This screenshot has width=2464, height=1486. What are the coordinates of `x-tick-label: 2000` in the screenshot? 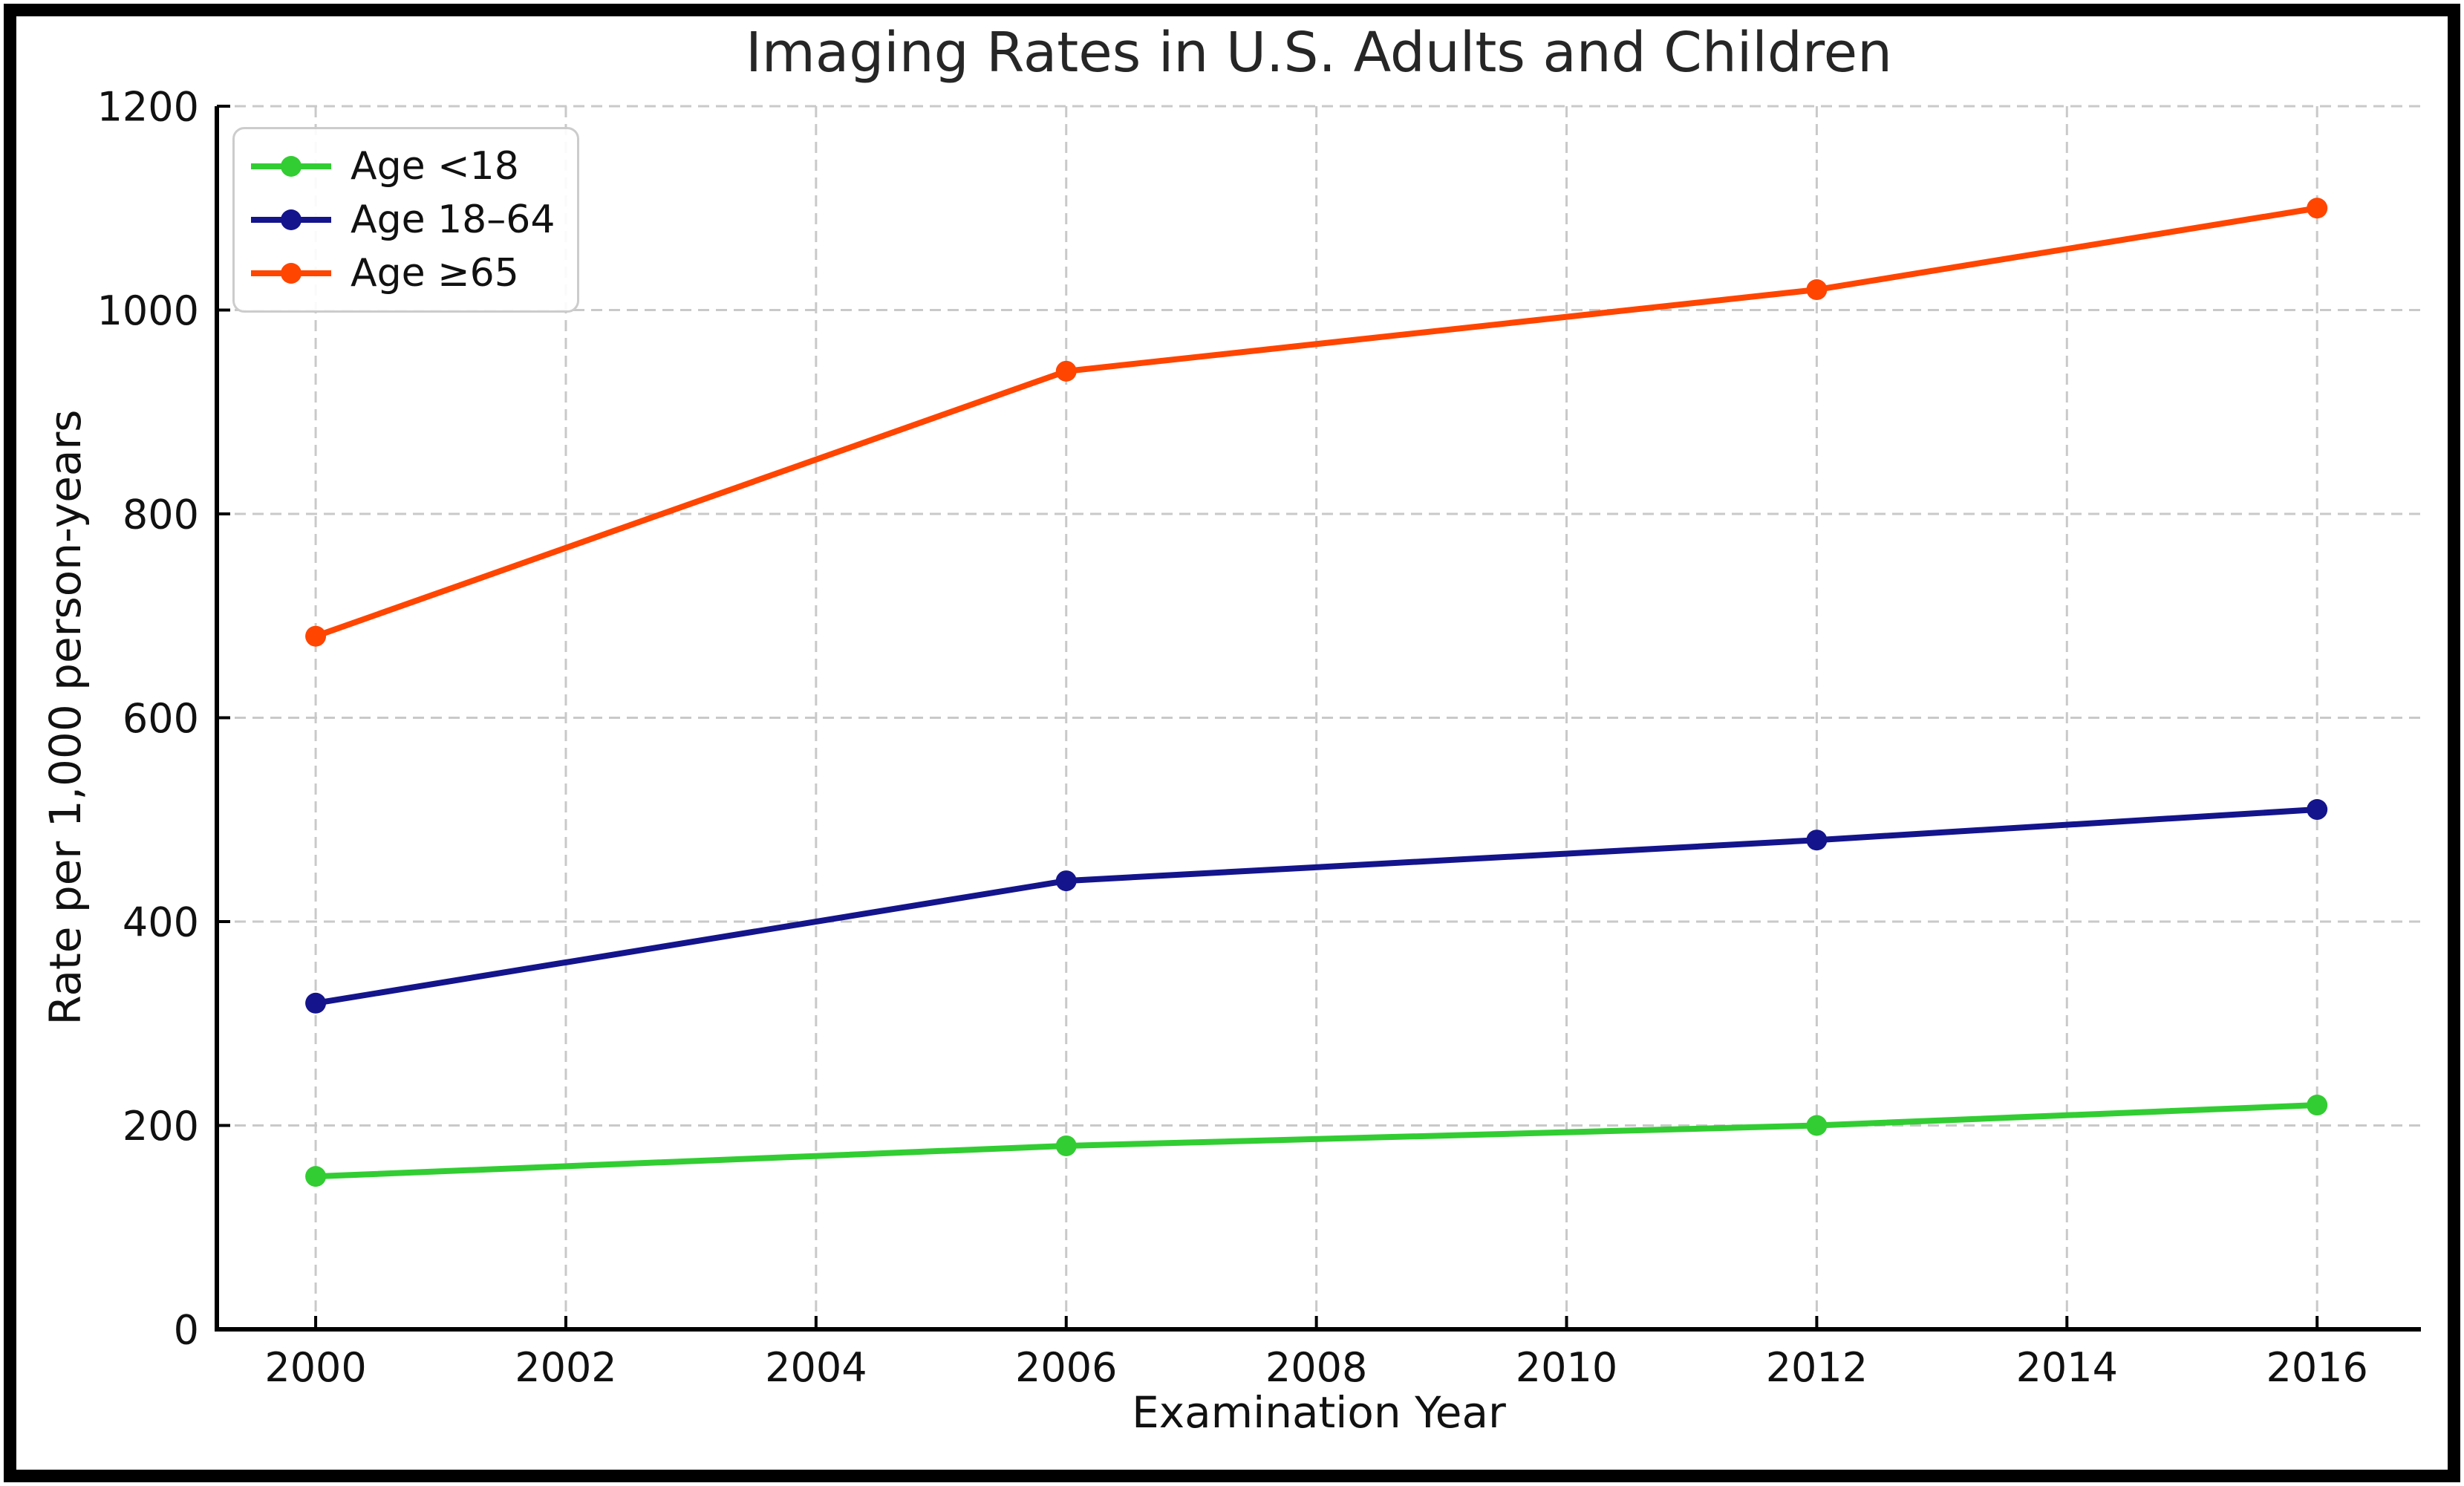 It's located at (315, 1368).